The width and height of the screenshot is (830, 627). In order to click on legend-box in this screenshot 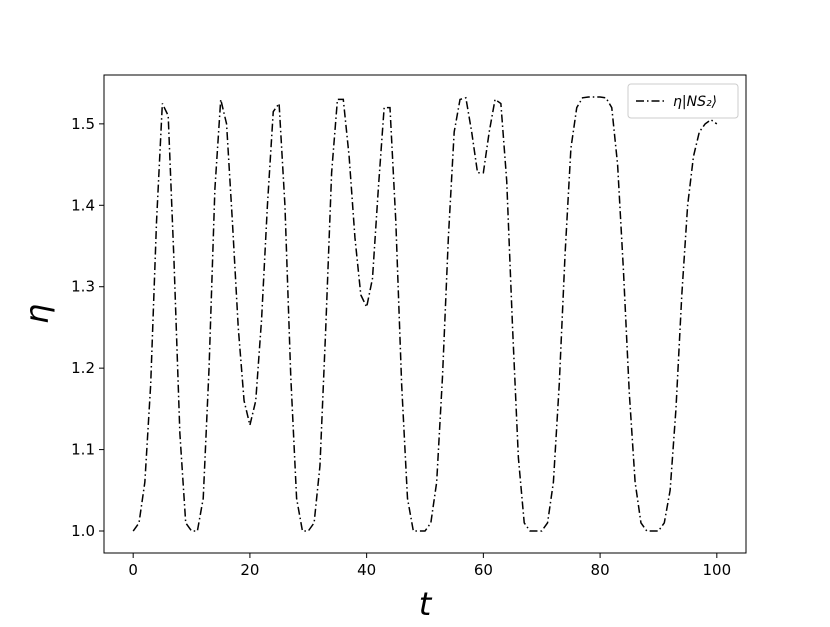, I will do `click(683, 101)`.